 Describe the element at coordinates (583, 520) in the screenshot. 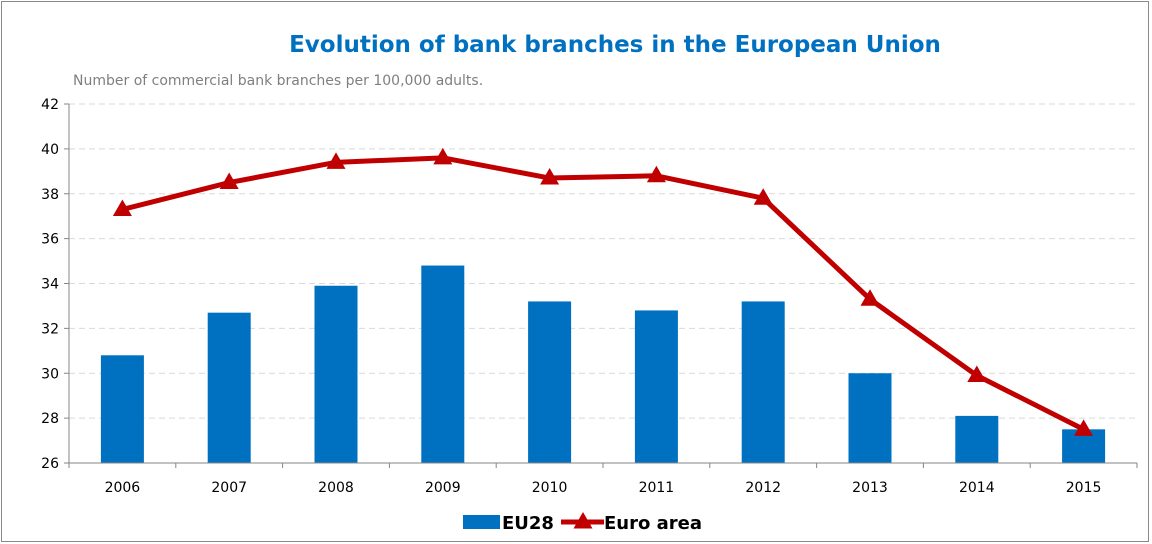

I see `legend-marker-euro-area` at that location.